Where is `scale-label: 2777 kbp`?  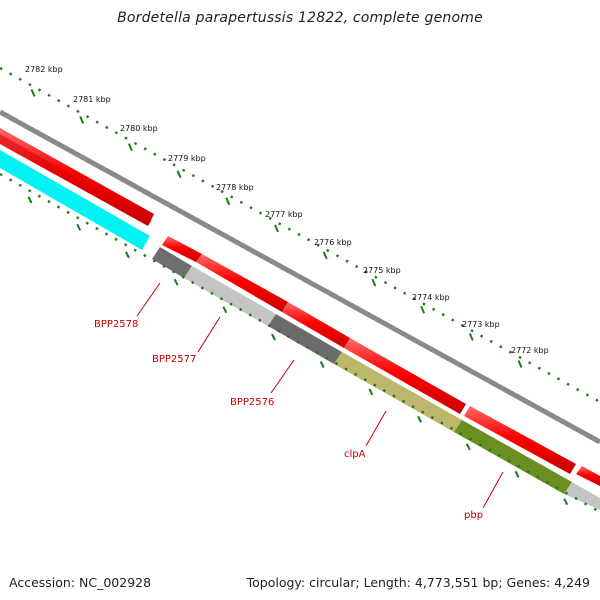
scale-label: 2777 kbp is located at coordinates (284, 214).